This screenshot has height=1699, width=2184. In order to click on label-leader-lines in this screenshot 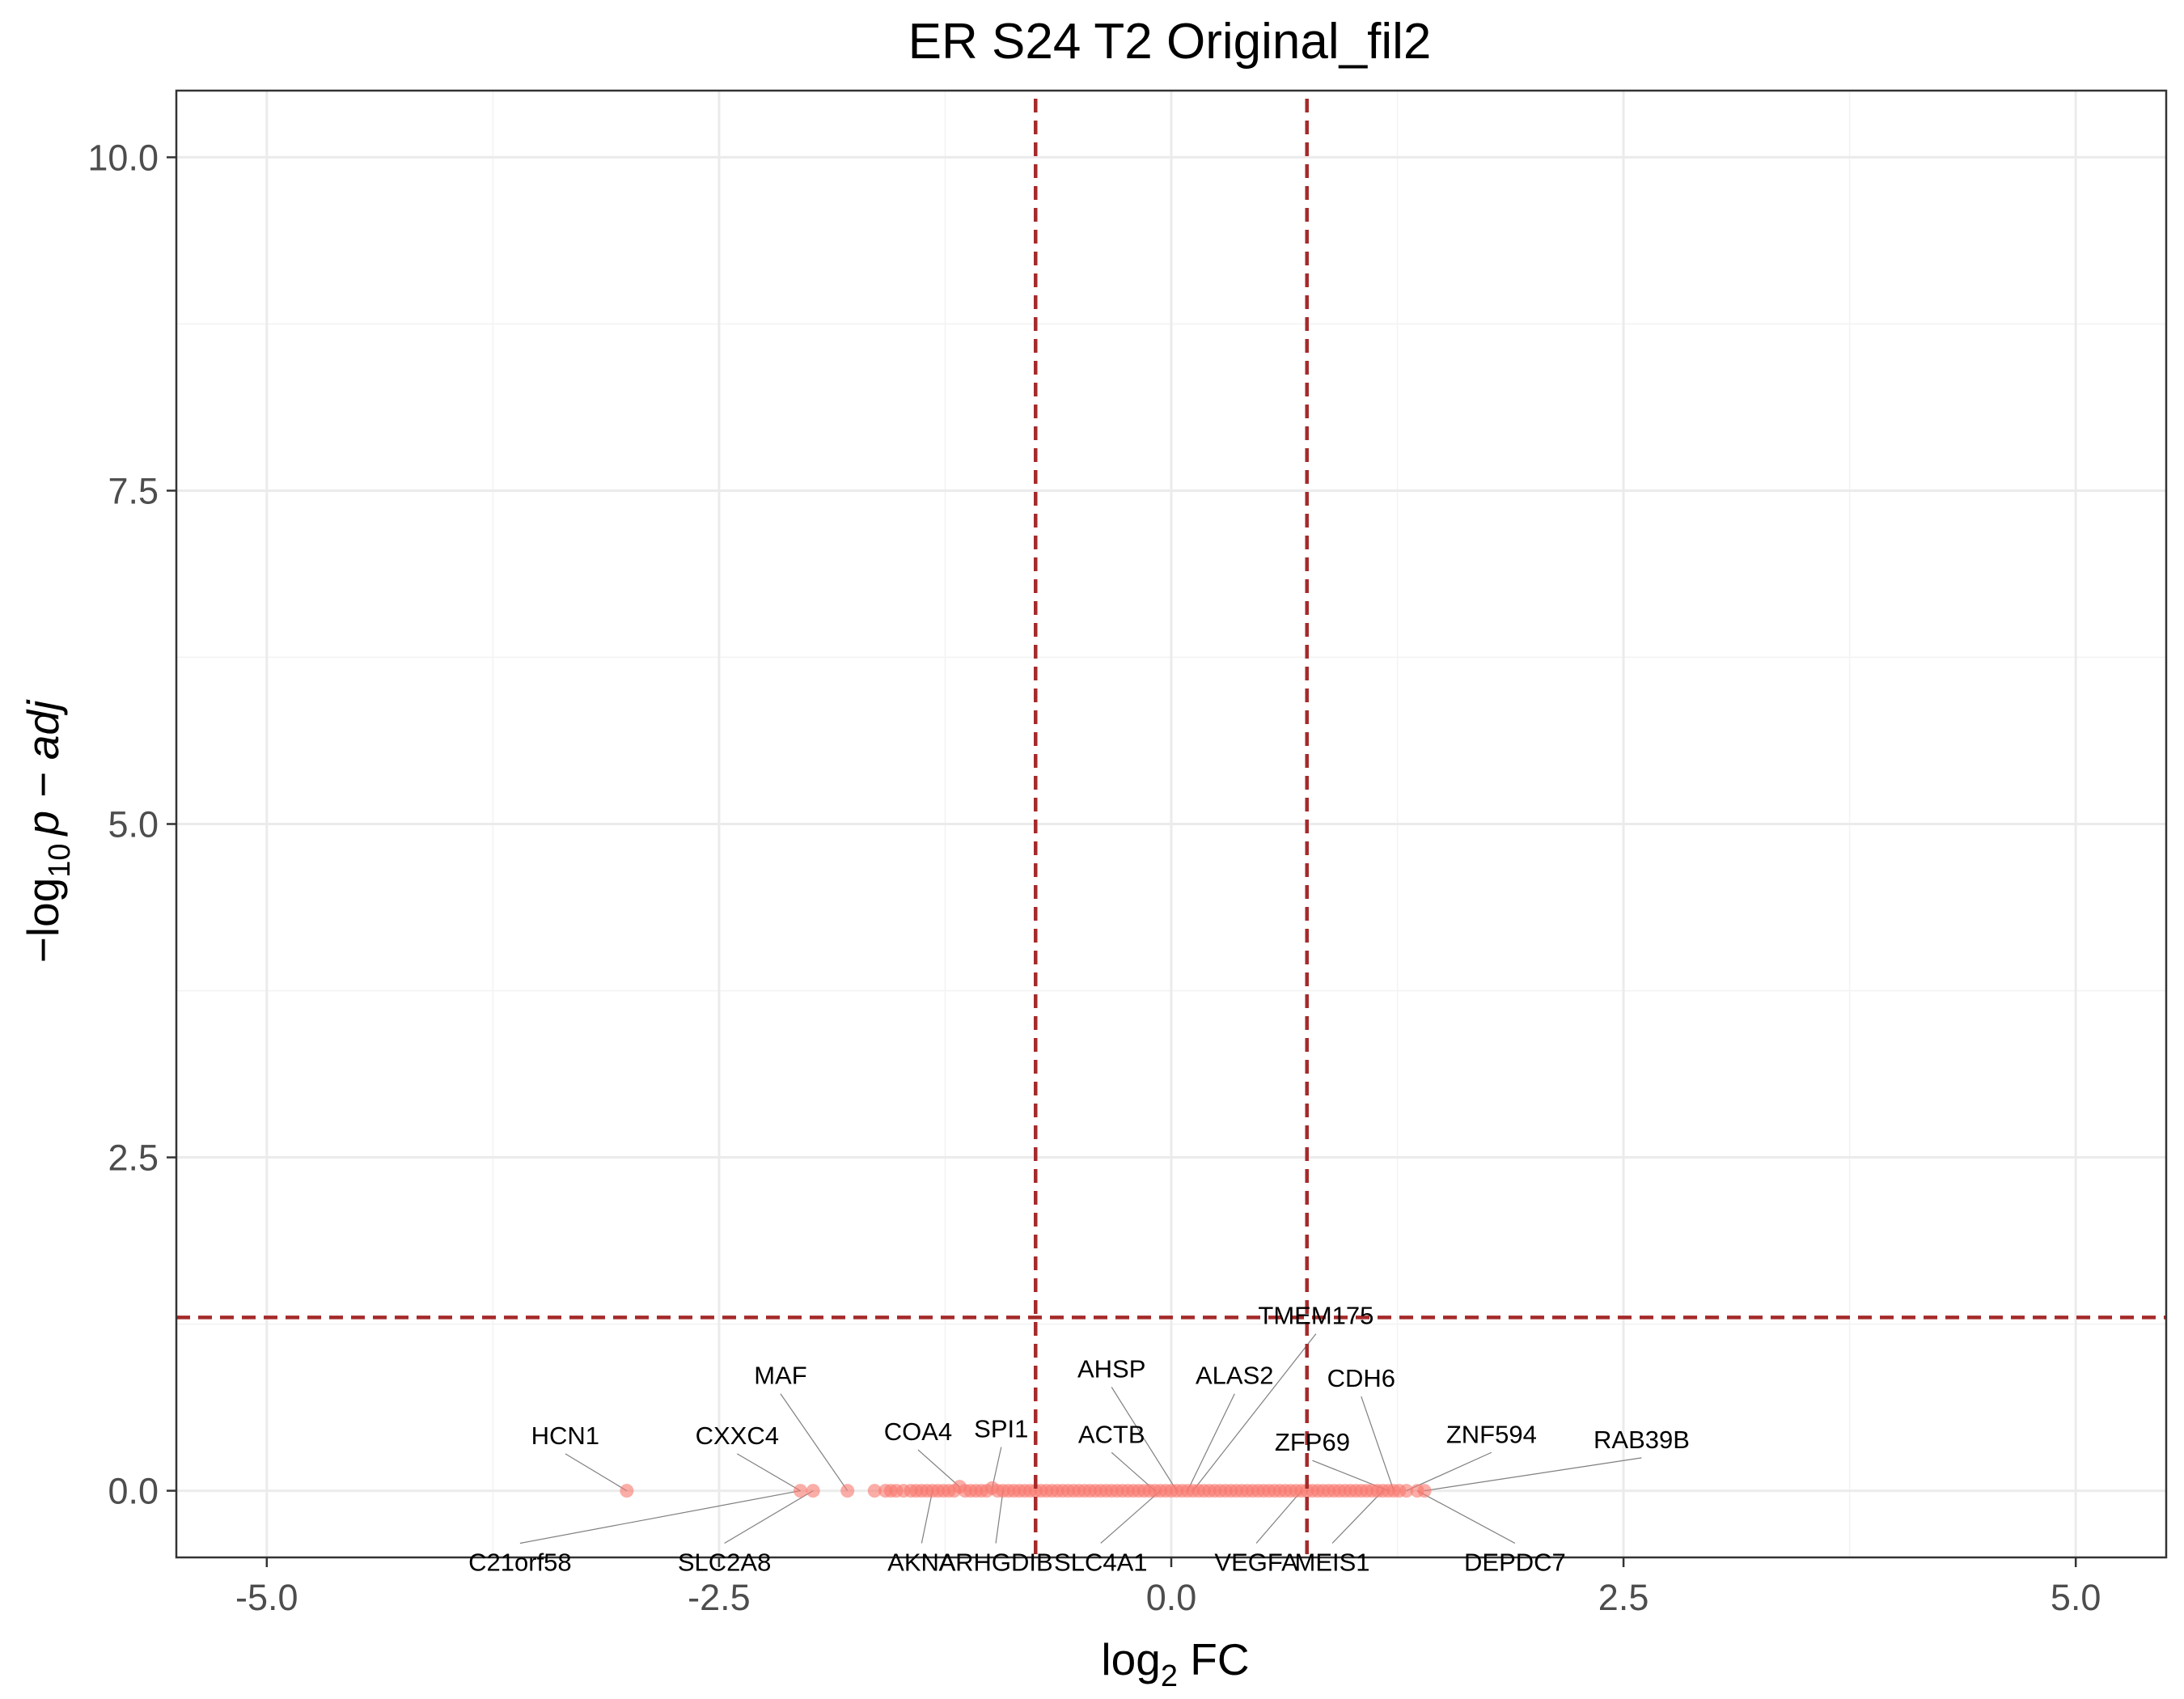, I will do `click(1080, 1438)`.